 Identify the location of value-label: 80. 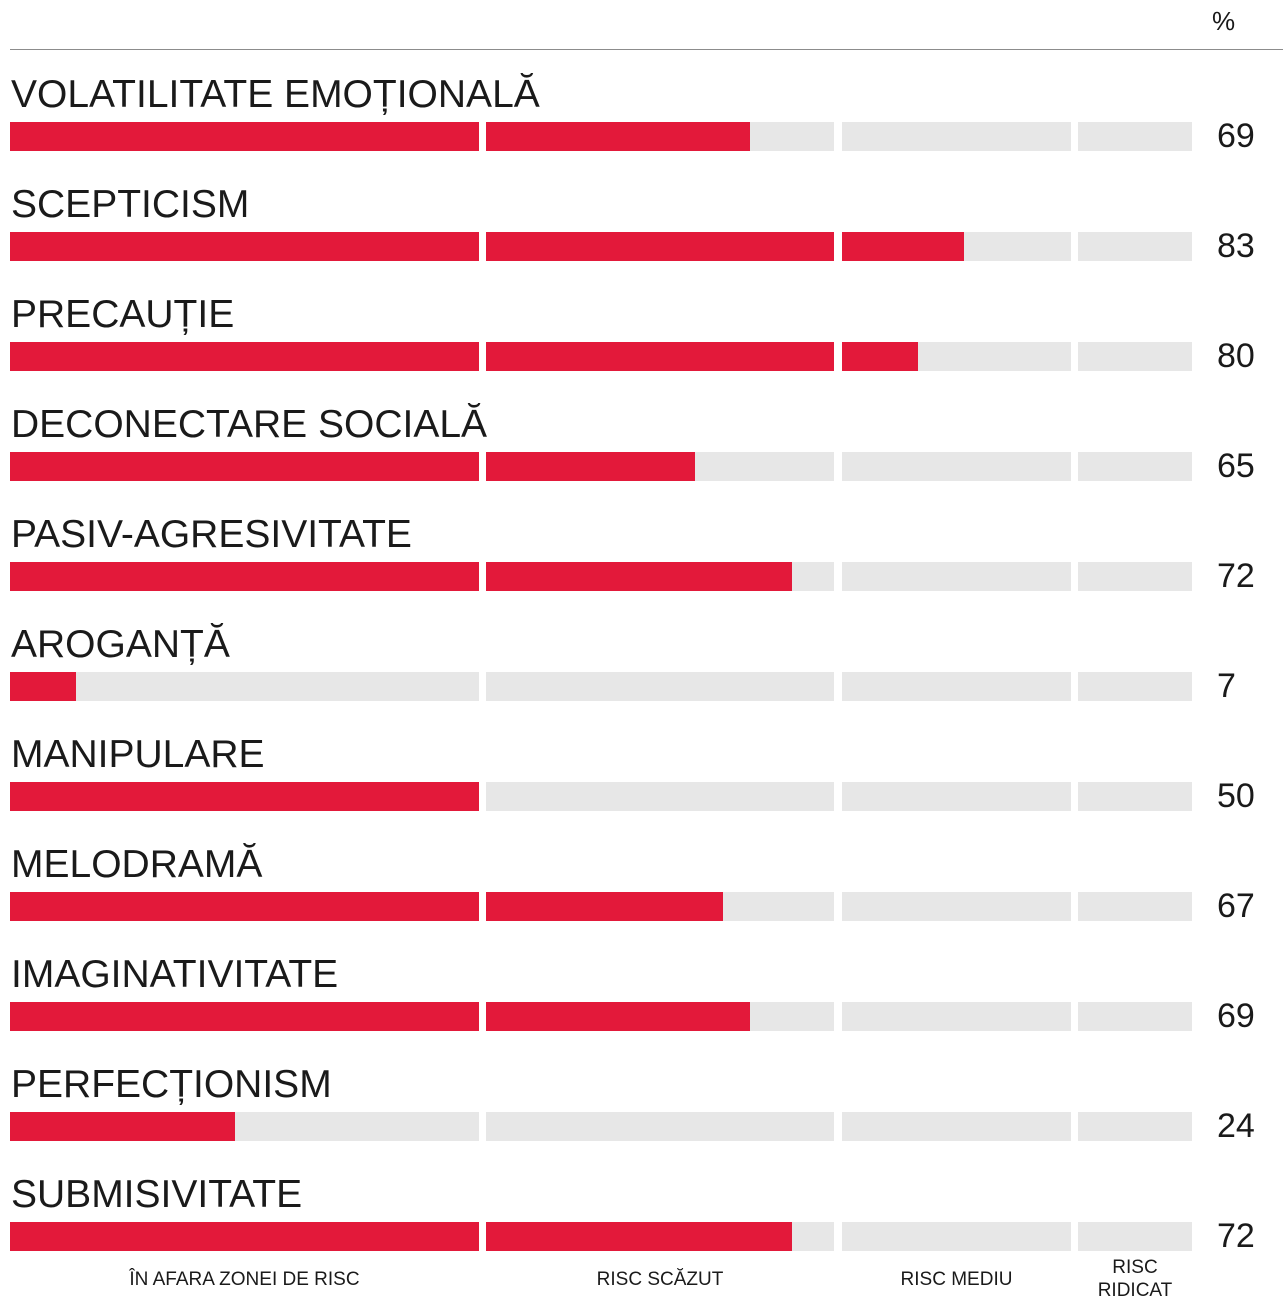
(1236, 356).